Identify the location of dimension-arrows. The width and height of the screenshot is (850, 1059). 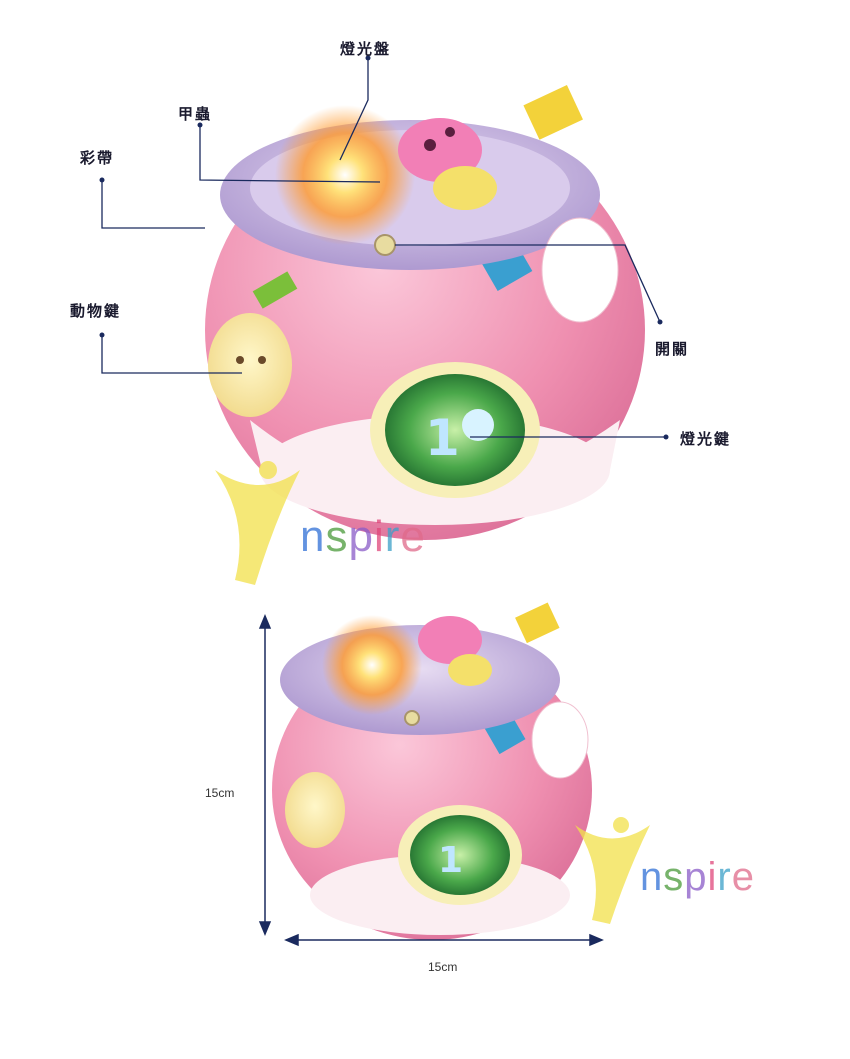
(431, 780).